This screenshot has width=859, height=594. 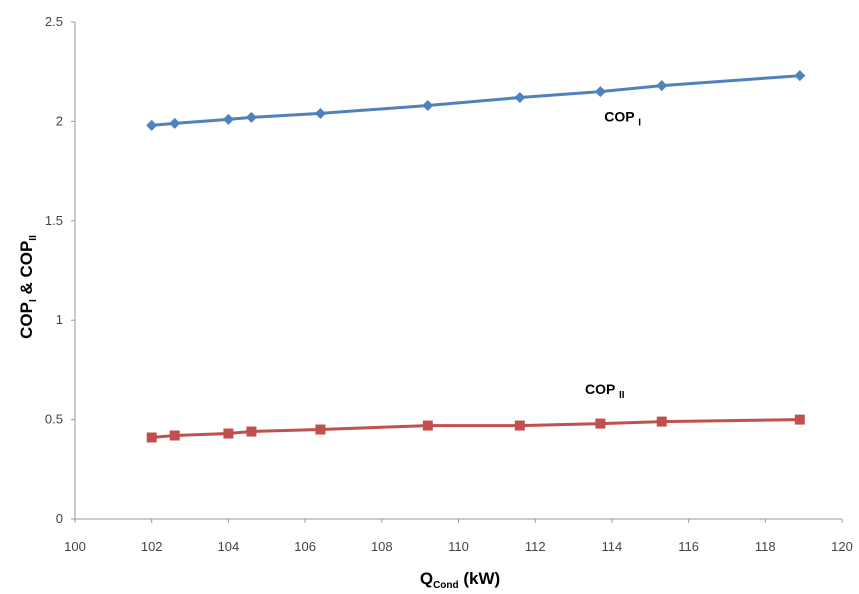 What do you see at coordinates (54, 21) in the screenshot?
I see `y-tick-label: 2.5` at bounding box center [54, 21].